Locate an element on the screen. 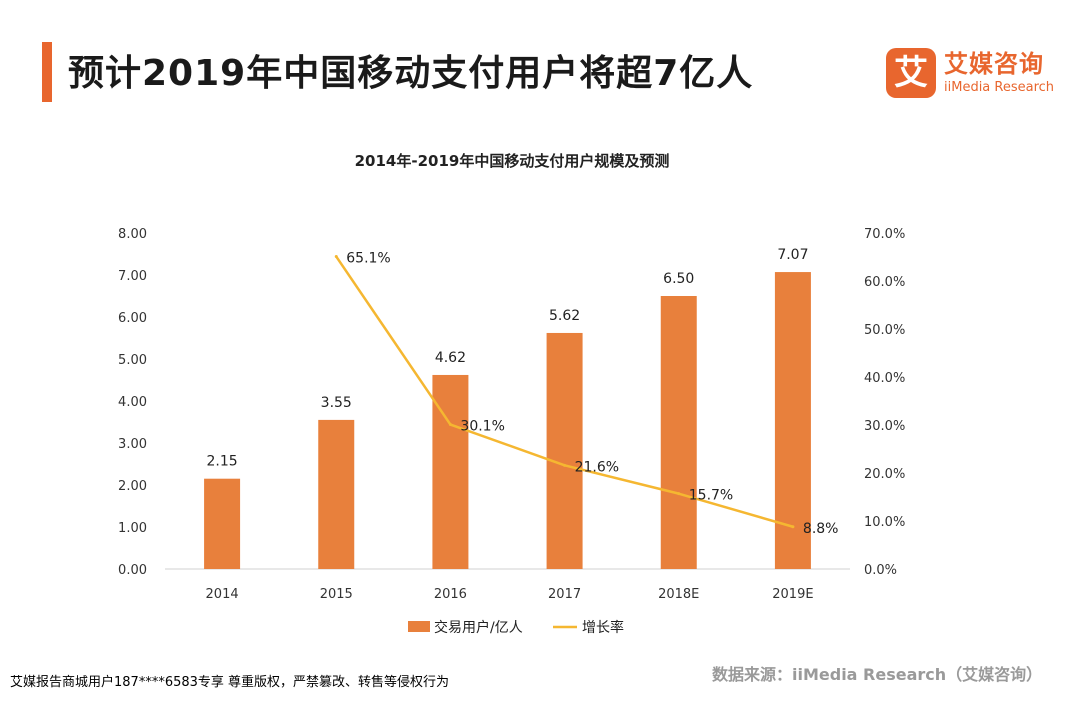 This screenshot has height=701, width=1080. chart-legend: 交易用户/亿人 增长率 is located at coordinates (516, 627).